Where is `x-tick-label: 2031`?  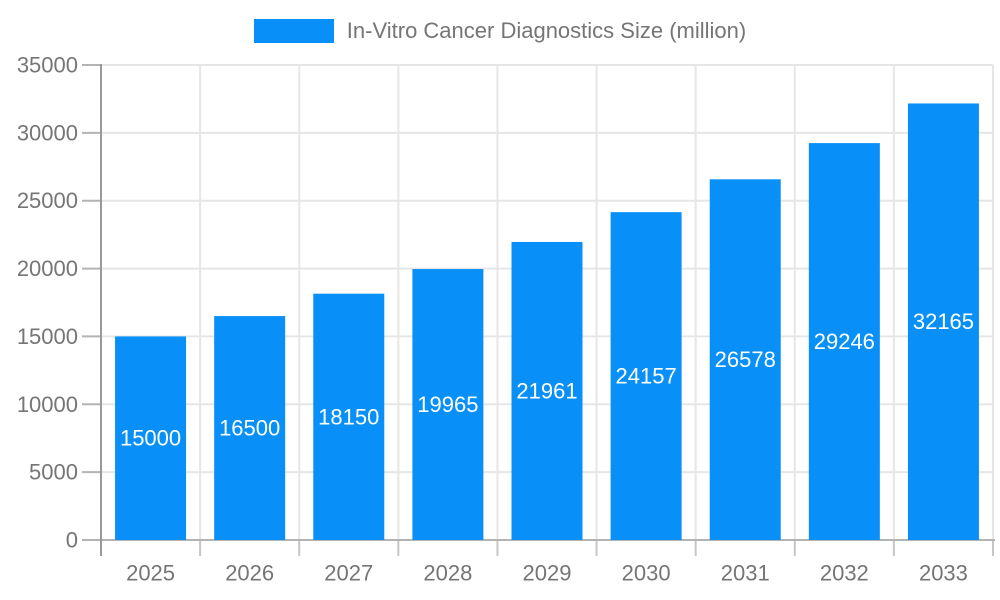 x-tick-label: 2031 is located at coordinates (745, 573).